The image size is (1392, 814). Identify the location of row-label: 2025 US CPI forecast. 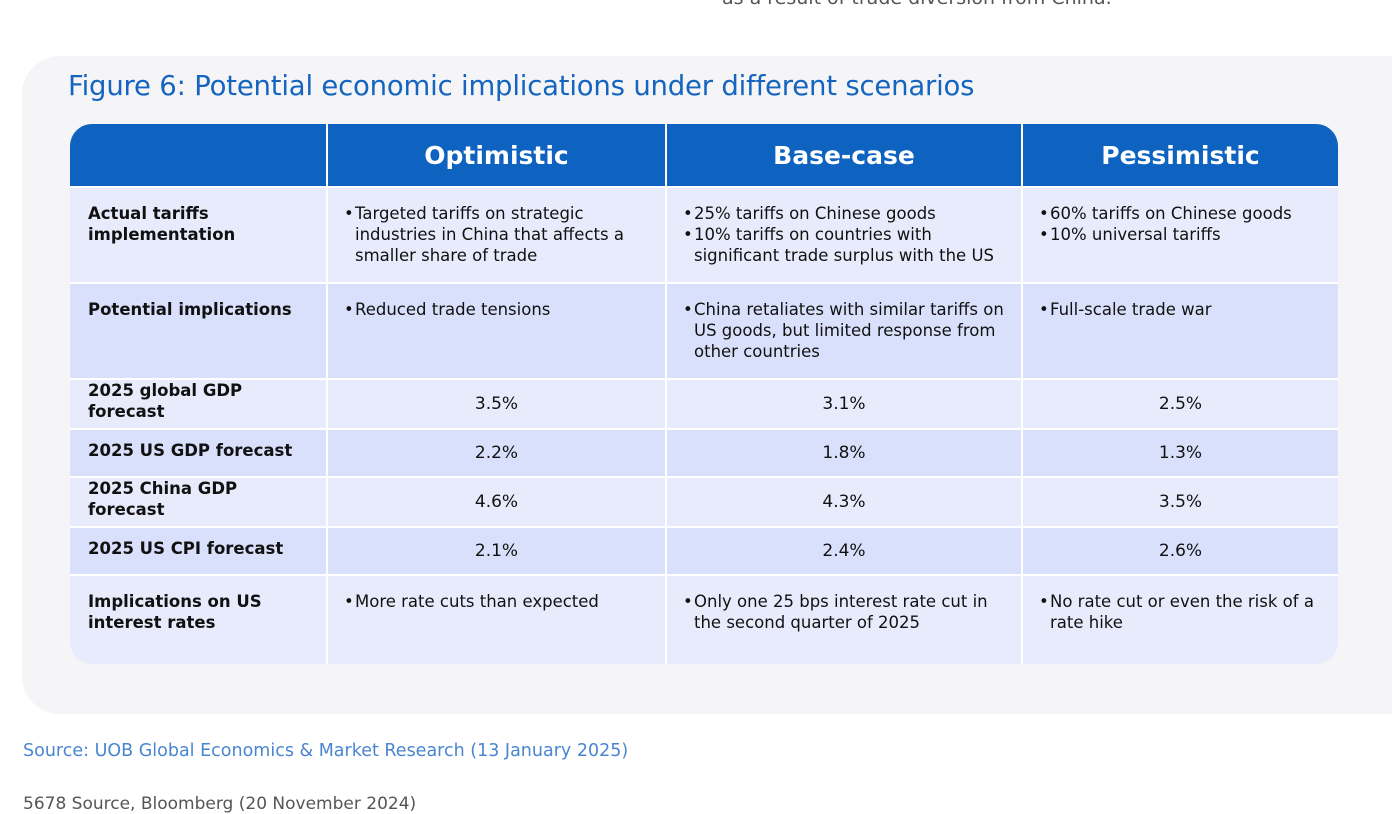
(199, 550).